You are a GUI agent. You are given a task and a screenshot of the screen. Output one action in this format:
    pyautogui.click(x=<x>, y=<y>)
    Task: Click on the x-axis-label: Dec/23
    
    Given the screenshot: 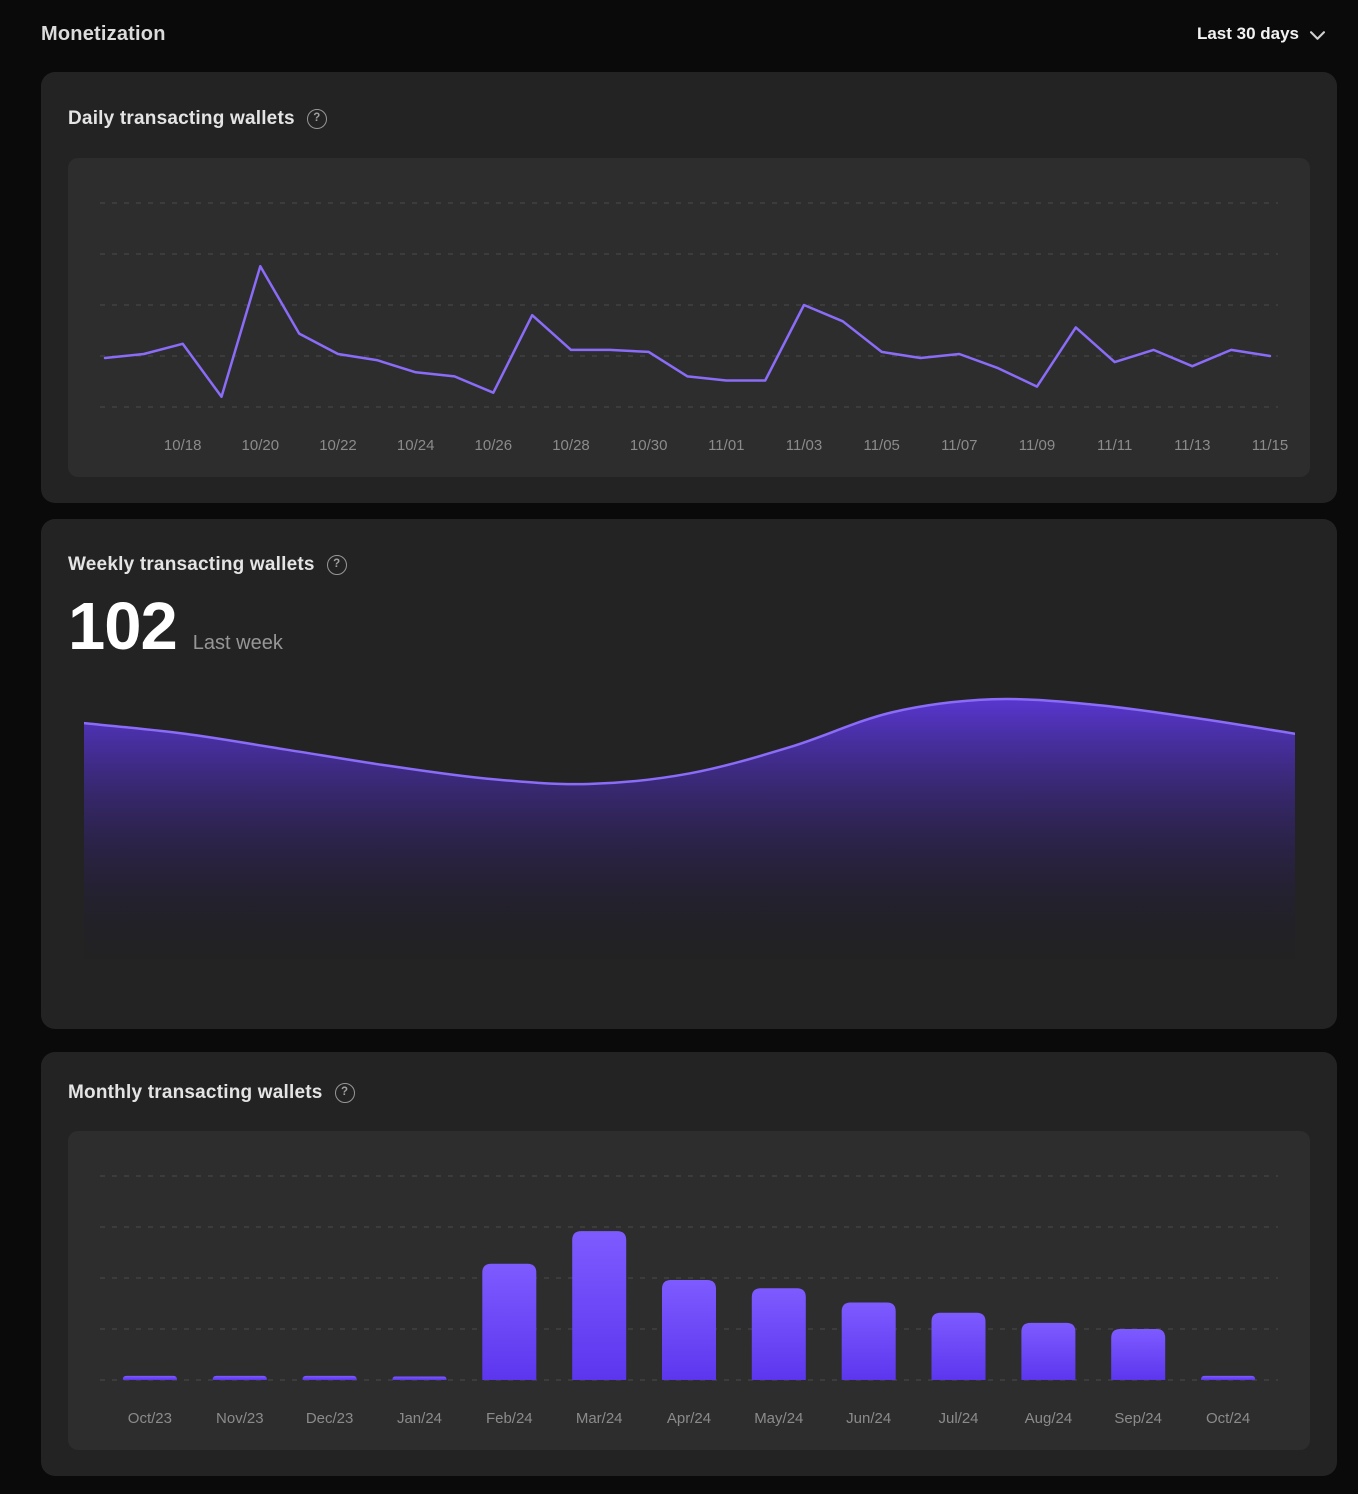 What is the action you would take?
    pyautogui.click(x=330, y=1418)
    